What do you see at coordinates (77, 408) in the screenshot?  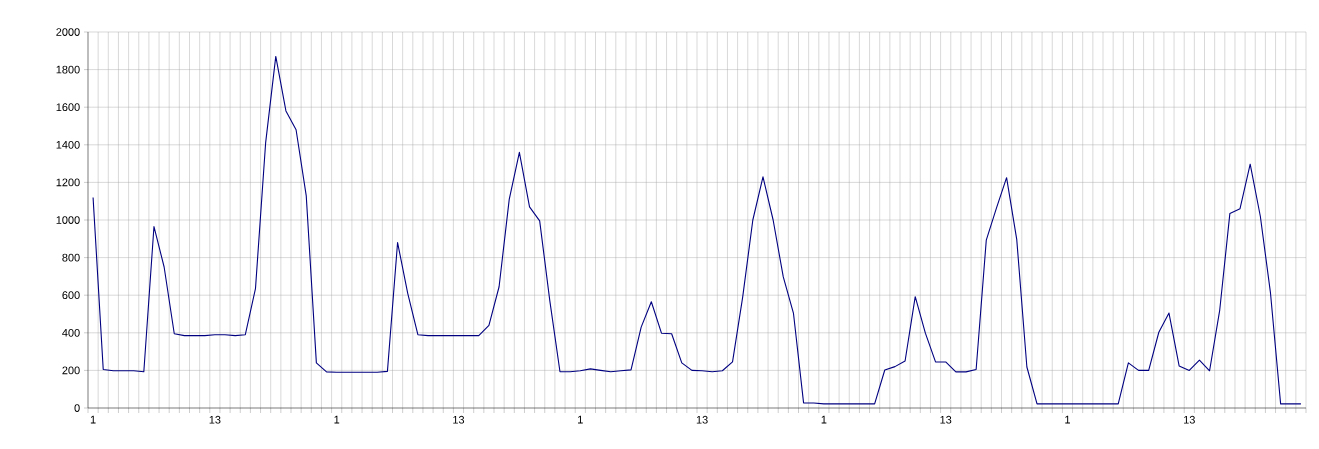 I see `y-tick-label: 0` at bounding box center [77, 408].